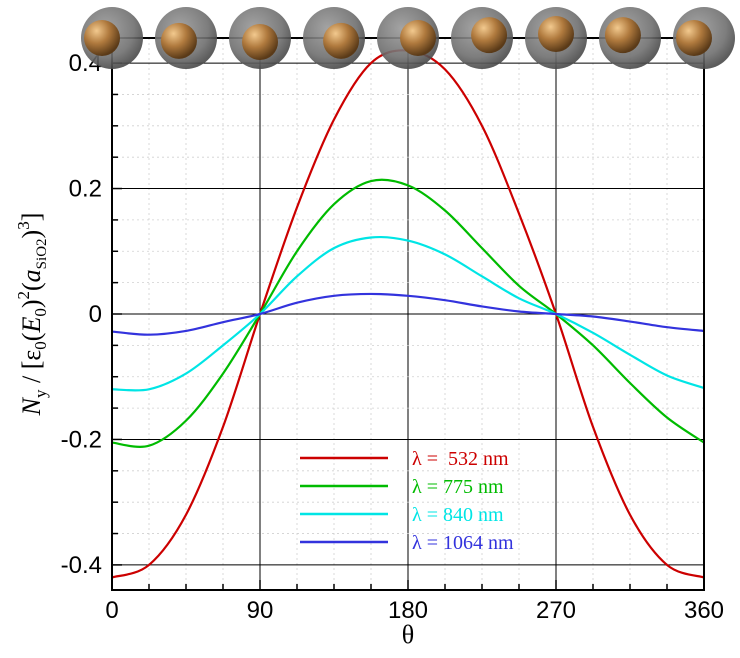  What do you see at coordinates (85, 189) in the screenshot?
I see `y-tick-label: 0.2` at bounding box center [85, 189].